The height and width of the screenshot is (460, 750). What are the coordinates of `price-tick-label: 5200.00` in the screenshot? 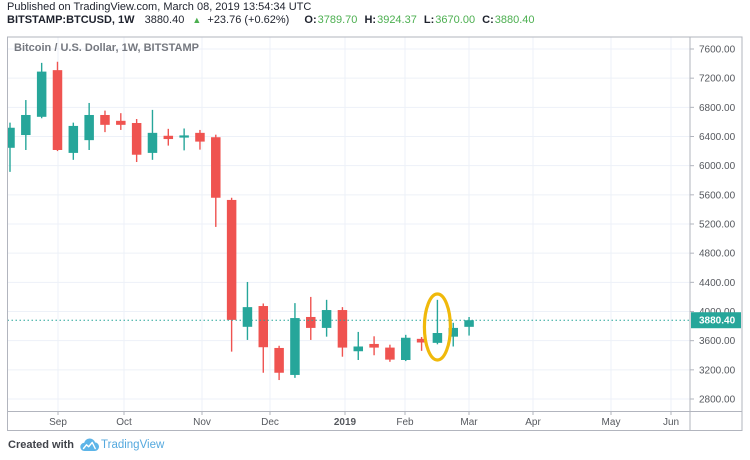 It's located at (717, 225).